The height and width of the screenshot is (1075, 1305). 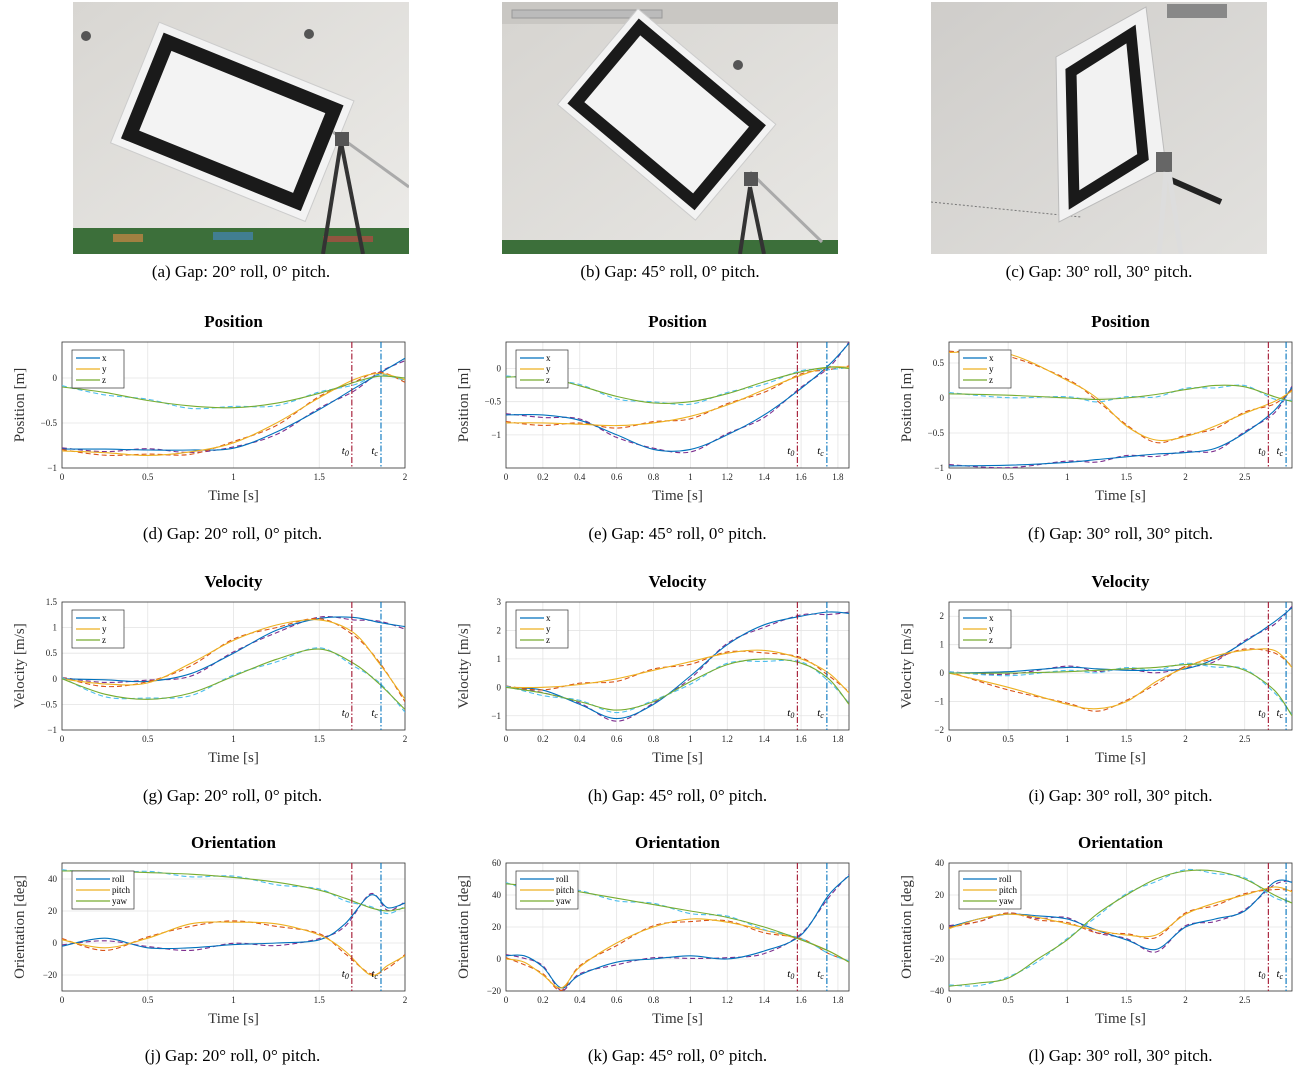 What do you see at coordinates (1120, 533) in the screenshot?
I see `caption-f: (f) Gap: 30° roll, 30° pitch.` at bounding box center [1120, 533].